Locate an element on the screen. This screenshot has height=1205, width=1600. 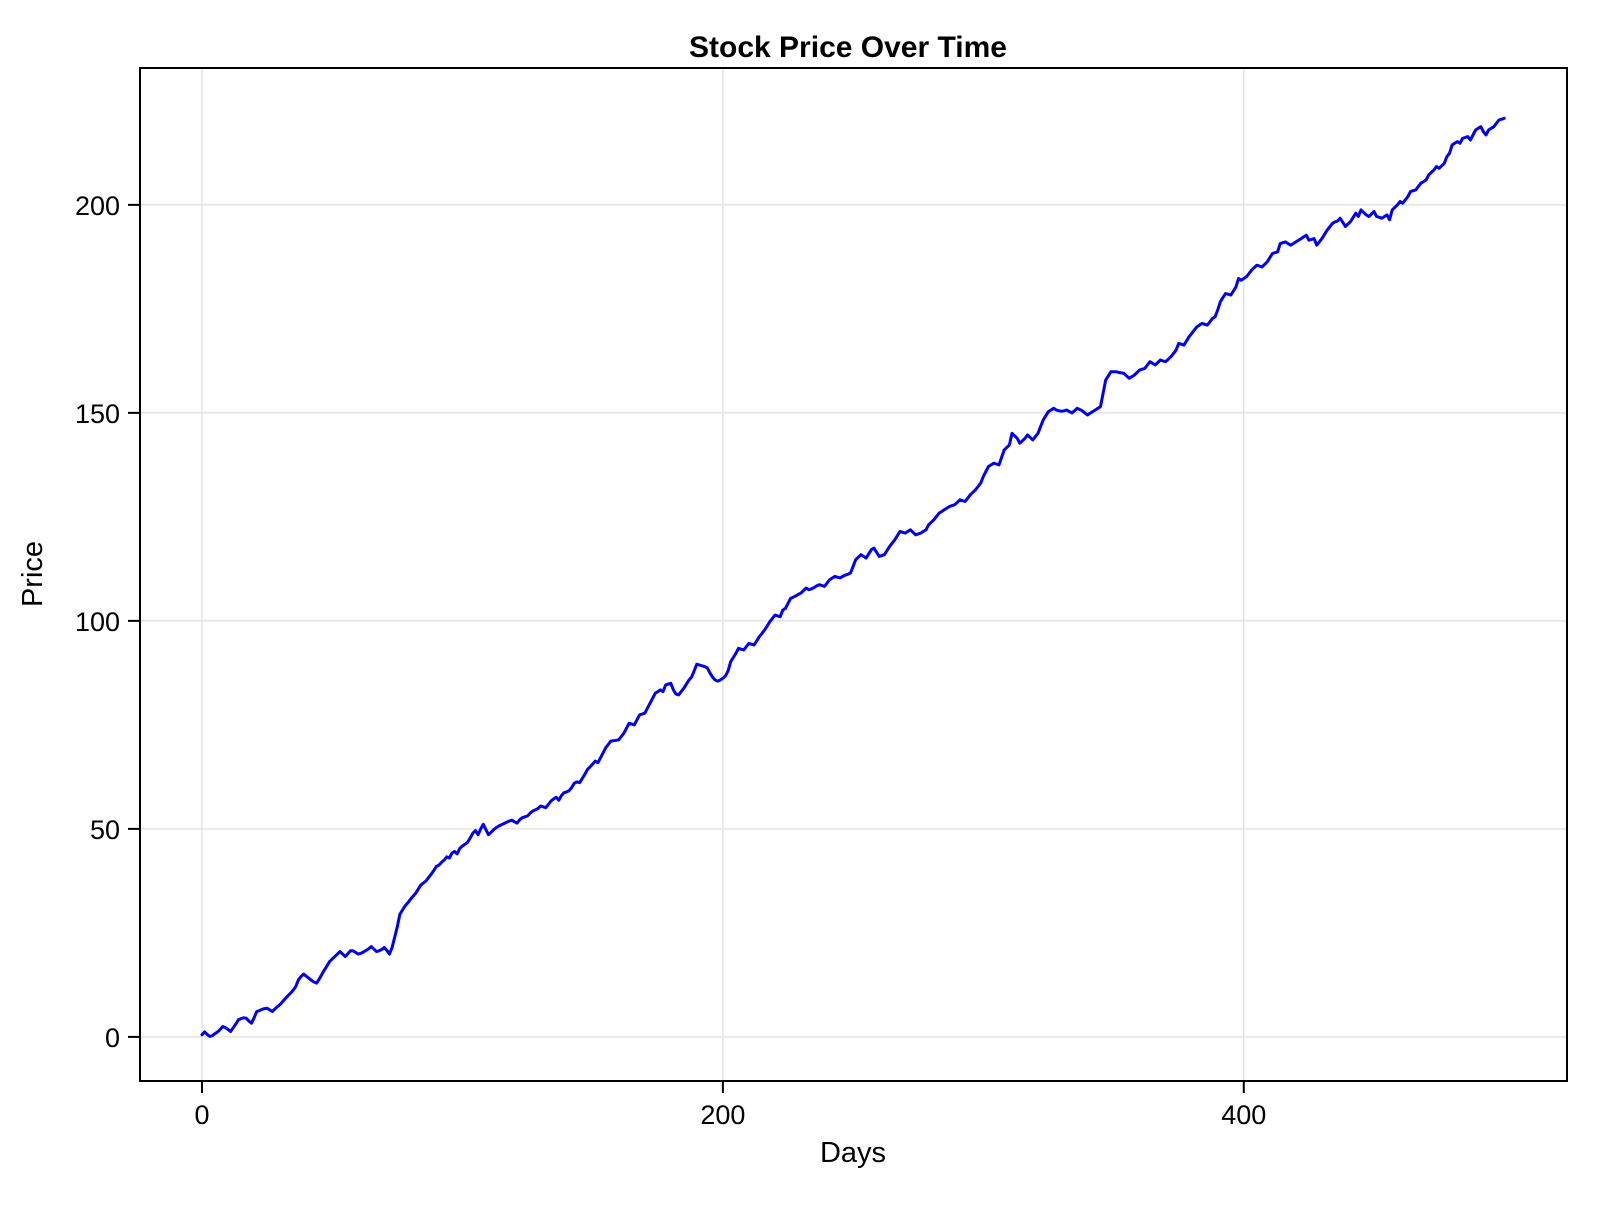
x-tick-label: 400 is located at coordinates (1243, 1115).